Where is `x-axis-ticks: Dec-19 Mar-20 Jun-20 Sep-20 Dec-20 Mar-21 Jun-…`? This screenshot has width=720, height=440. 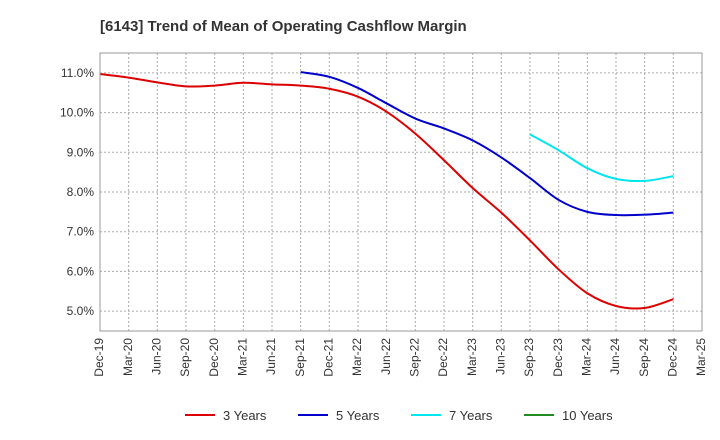 x-axis-ticks: Dec-19 Mar-20 Jun-20 Sep-20 Dec-20 Mar-21 Jun-… is located at coordinates (400, 357).